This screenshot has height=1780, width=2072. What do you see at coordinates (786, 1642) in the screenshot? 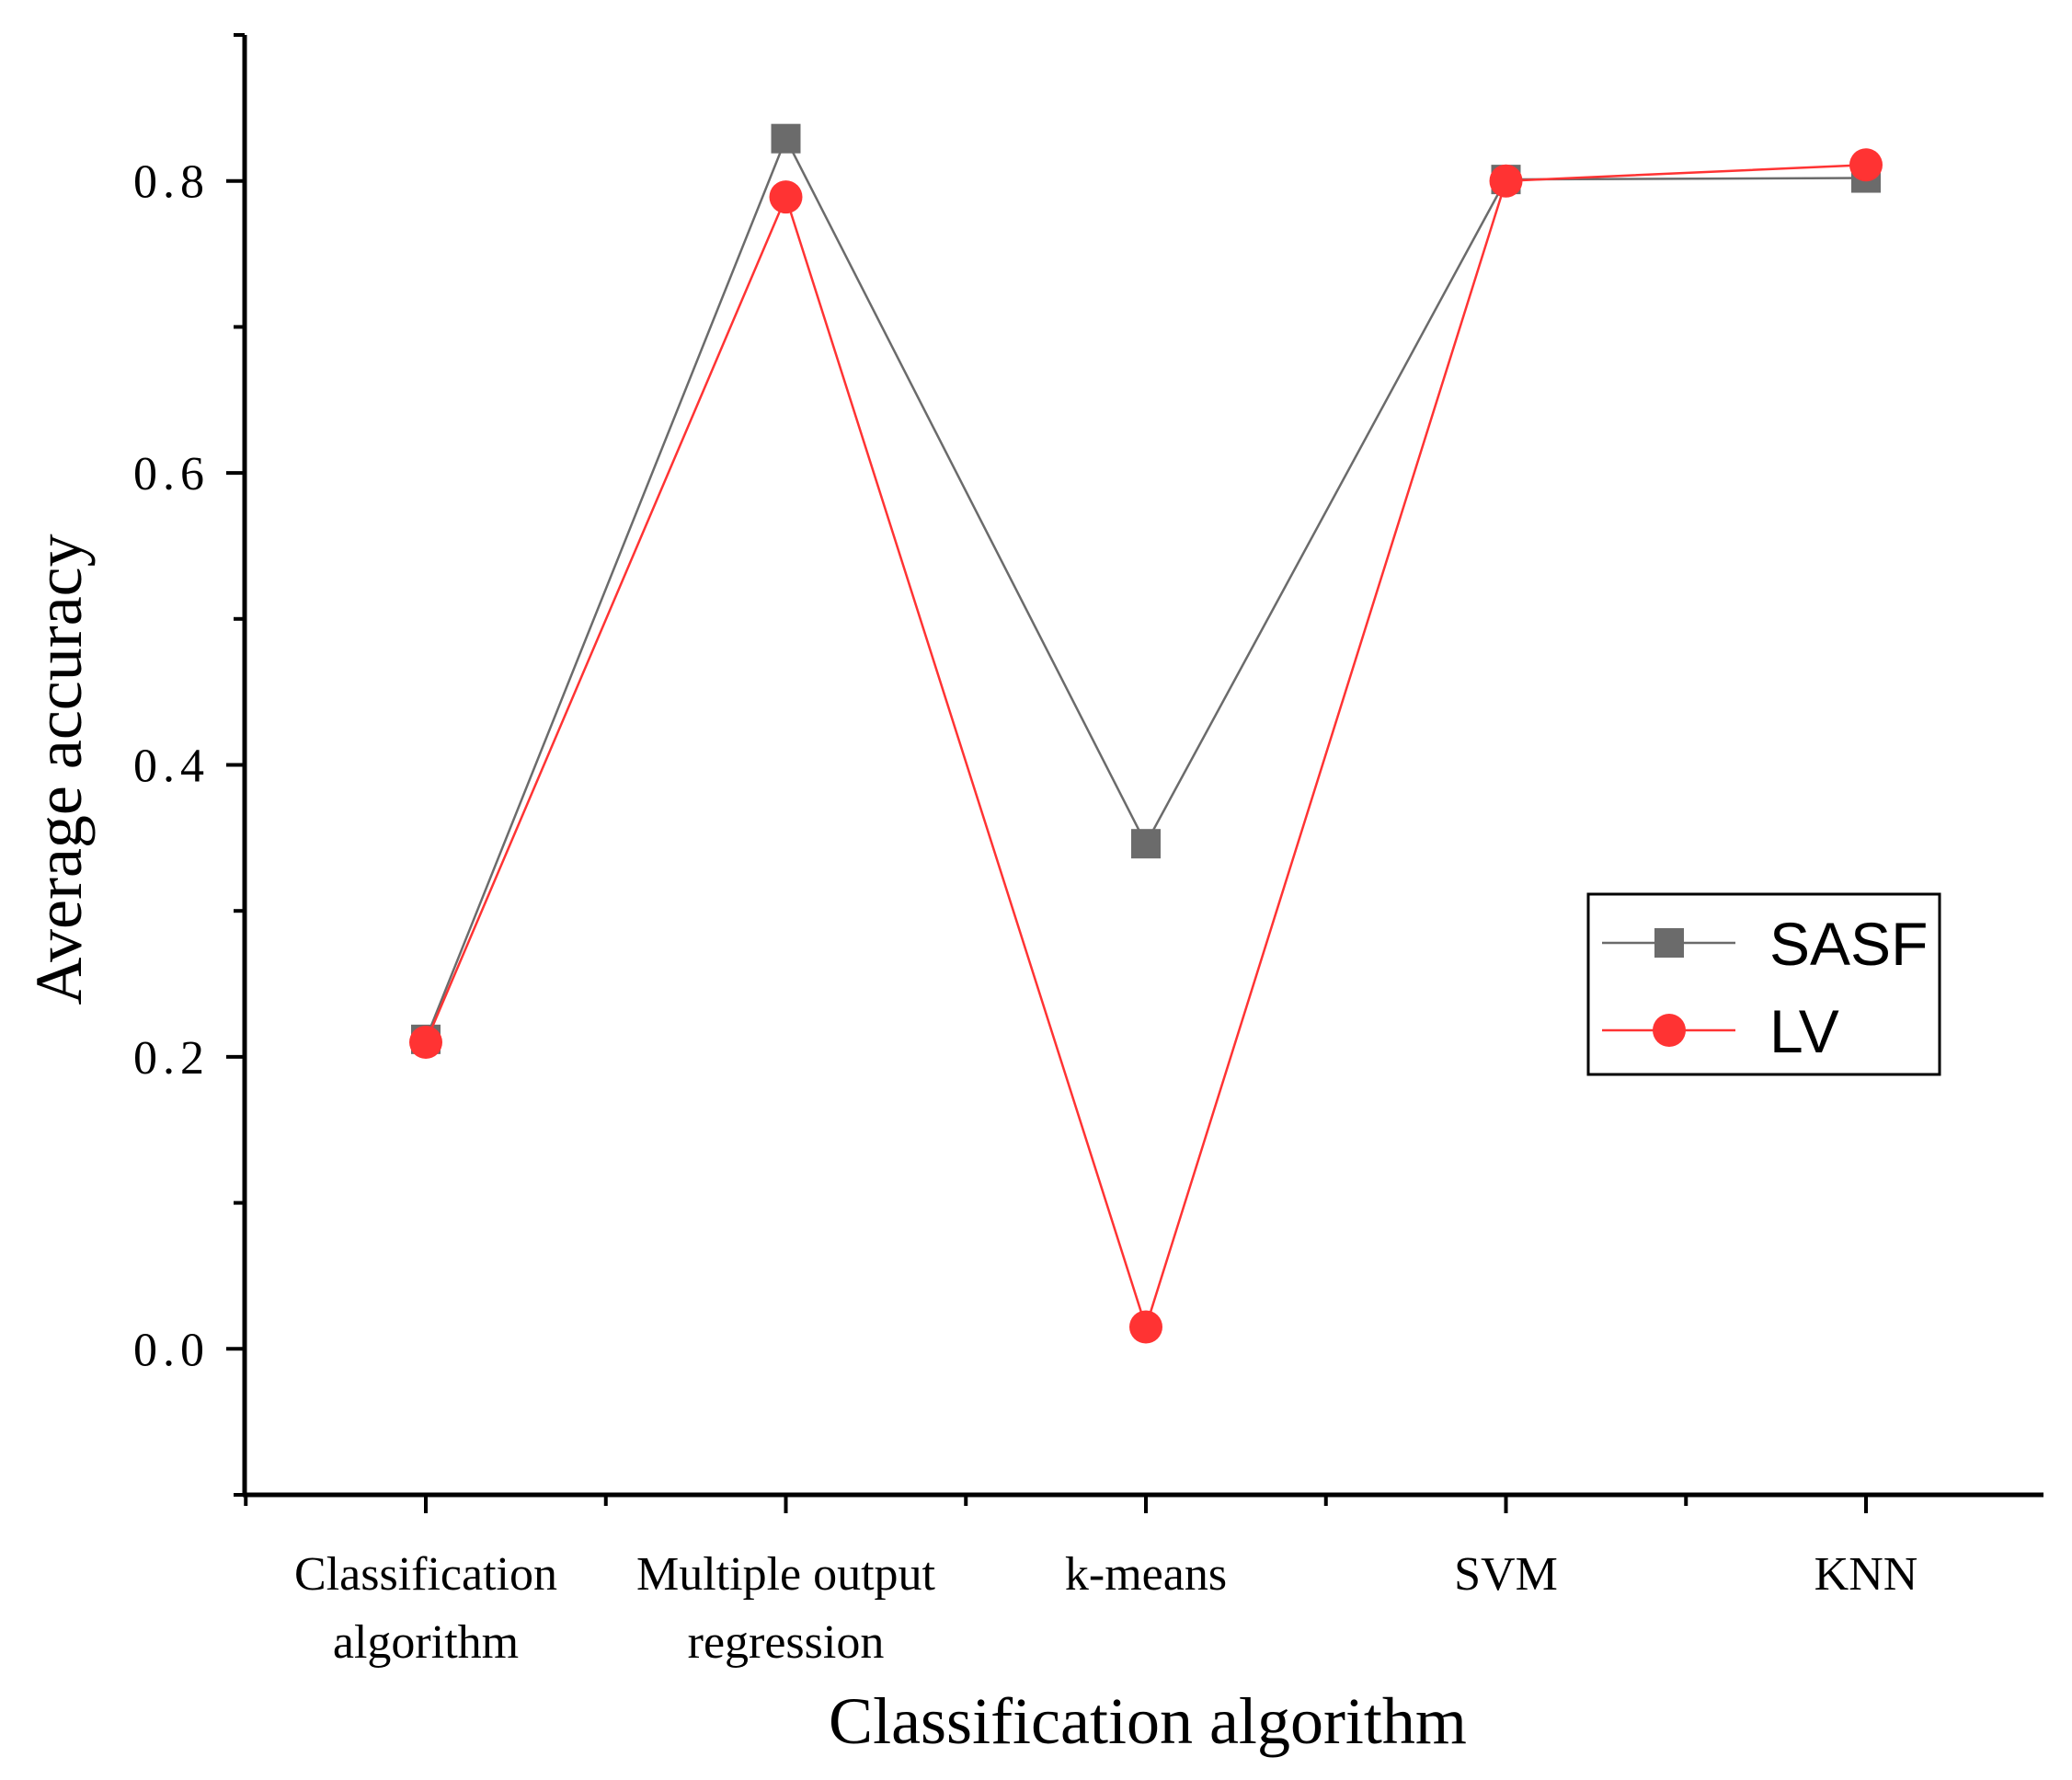
I see `x-category-label: regression` at bounding box center [786, 1642].